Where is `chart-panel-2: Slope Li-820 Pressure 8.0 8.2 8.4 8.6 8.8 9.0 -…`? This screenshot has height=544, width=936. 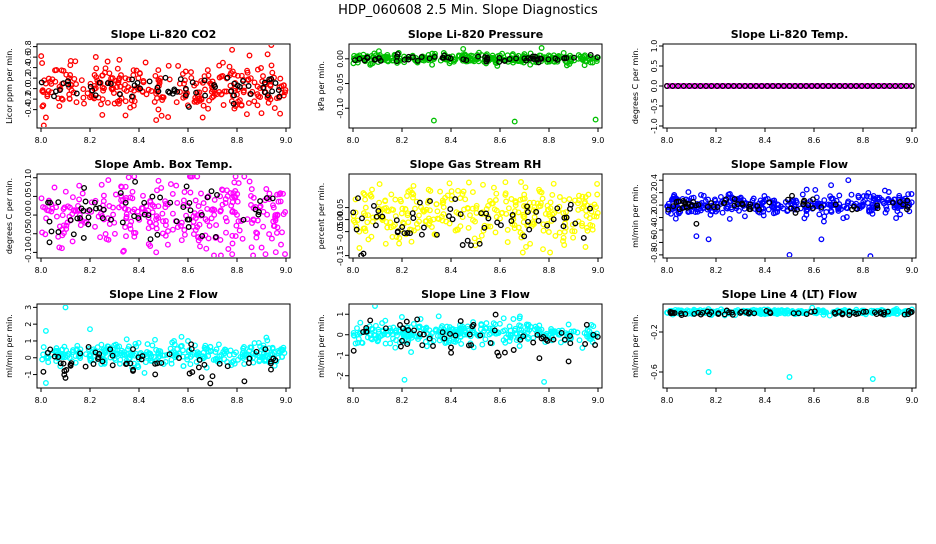
chart-panel-2: Slope Li-820 Pressure 8.0 8.2 8.4 8.6 8.8 9.0 -… is located at coordinates (460, 86).